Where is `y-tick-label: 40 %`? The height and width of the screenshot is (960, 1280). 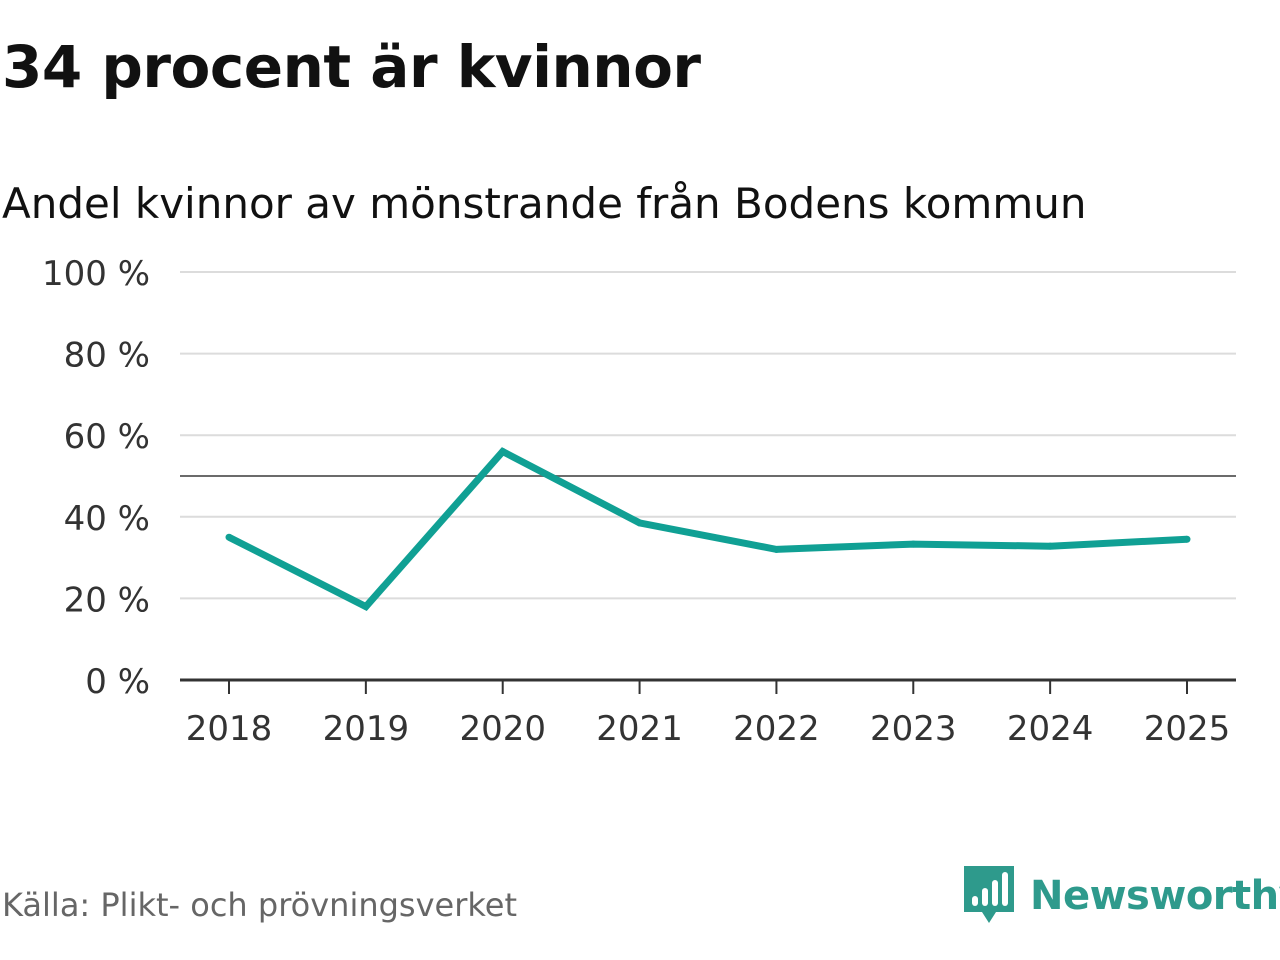 y-tick-label: 40 % is located at coordinates (107, 519).